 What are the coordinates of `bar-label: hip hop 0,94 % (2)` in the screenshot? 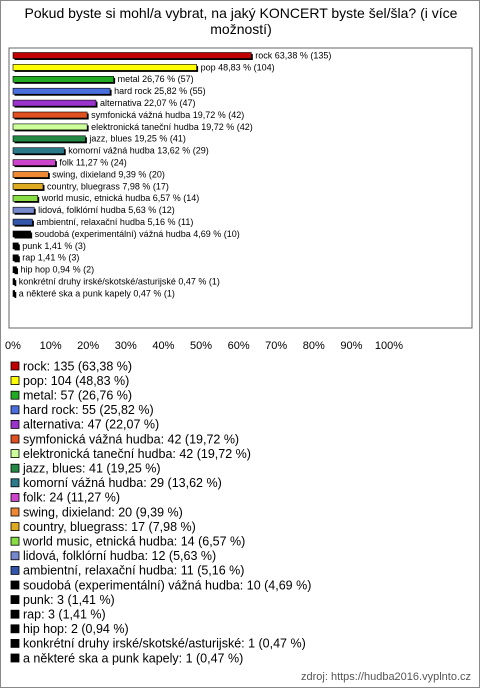 It's located at (58, 270).